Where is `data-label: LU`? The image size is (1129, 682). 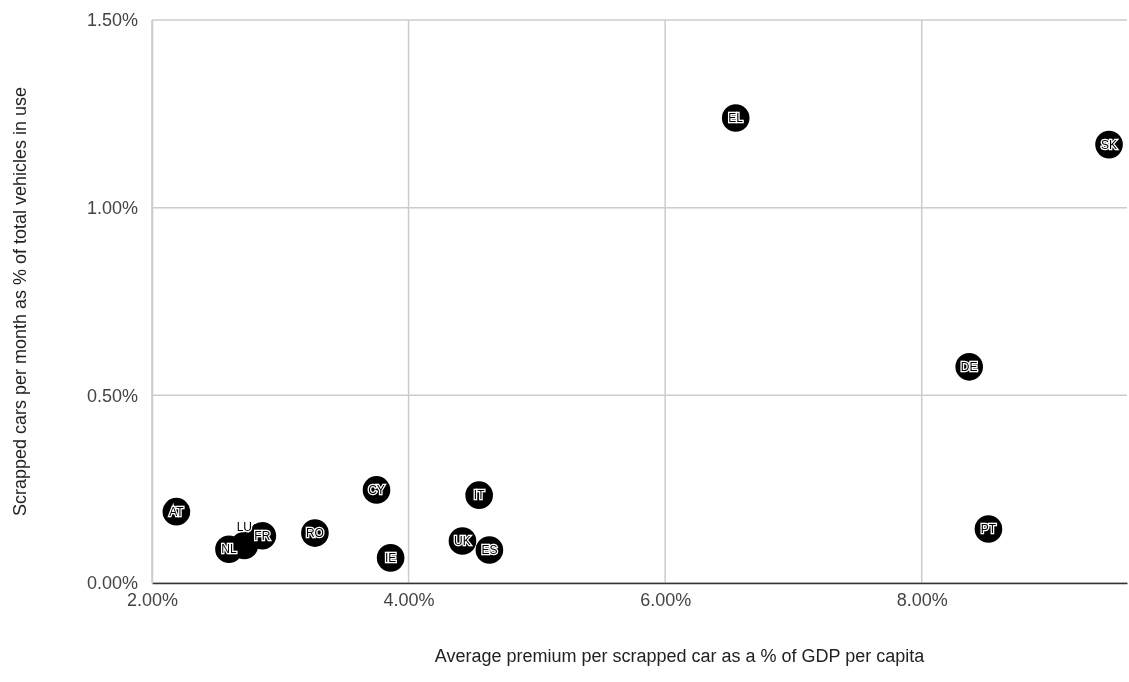
data-label: LU is located at coordinates (244, 527).